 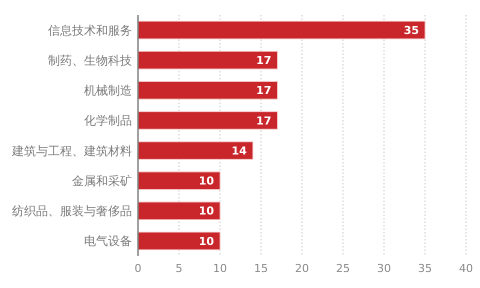 I want to click on y-tick-label: 电气设备, so click(x=108, y=241).